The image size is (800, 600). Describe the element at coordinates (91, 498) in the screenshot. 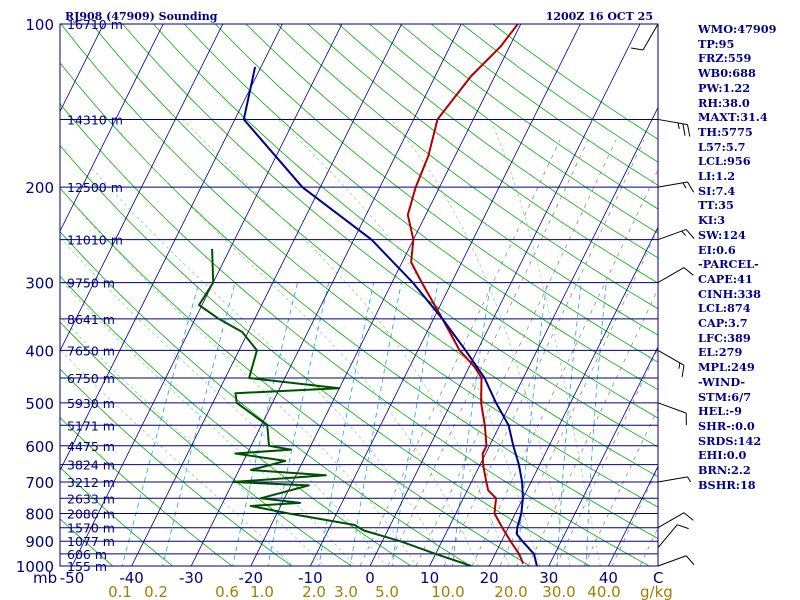

I see `height-label: 2633 m` at that location.